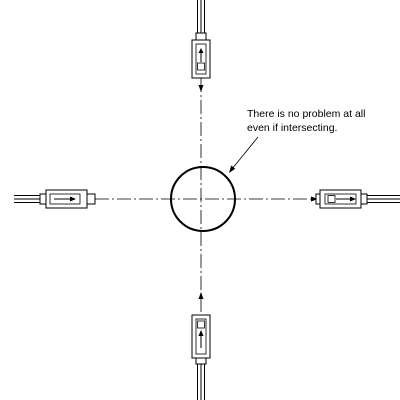  What do you see at coordinates (201, 295) in the screenshot?
I see `arrow-up-icon` at bounding box center [201, 295].